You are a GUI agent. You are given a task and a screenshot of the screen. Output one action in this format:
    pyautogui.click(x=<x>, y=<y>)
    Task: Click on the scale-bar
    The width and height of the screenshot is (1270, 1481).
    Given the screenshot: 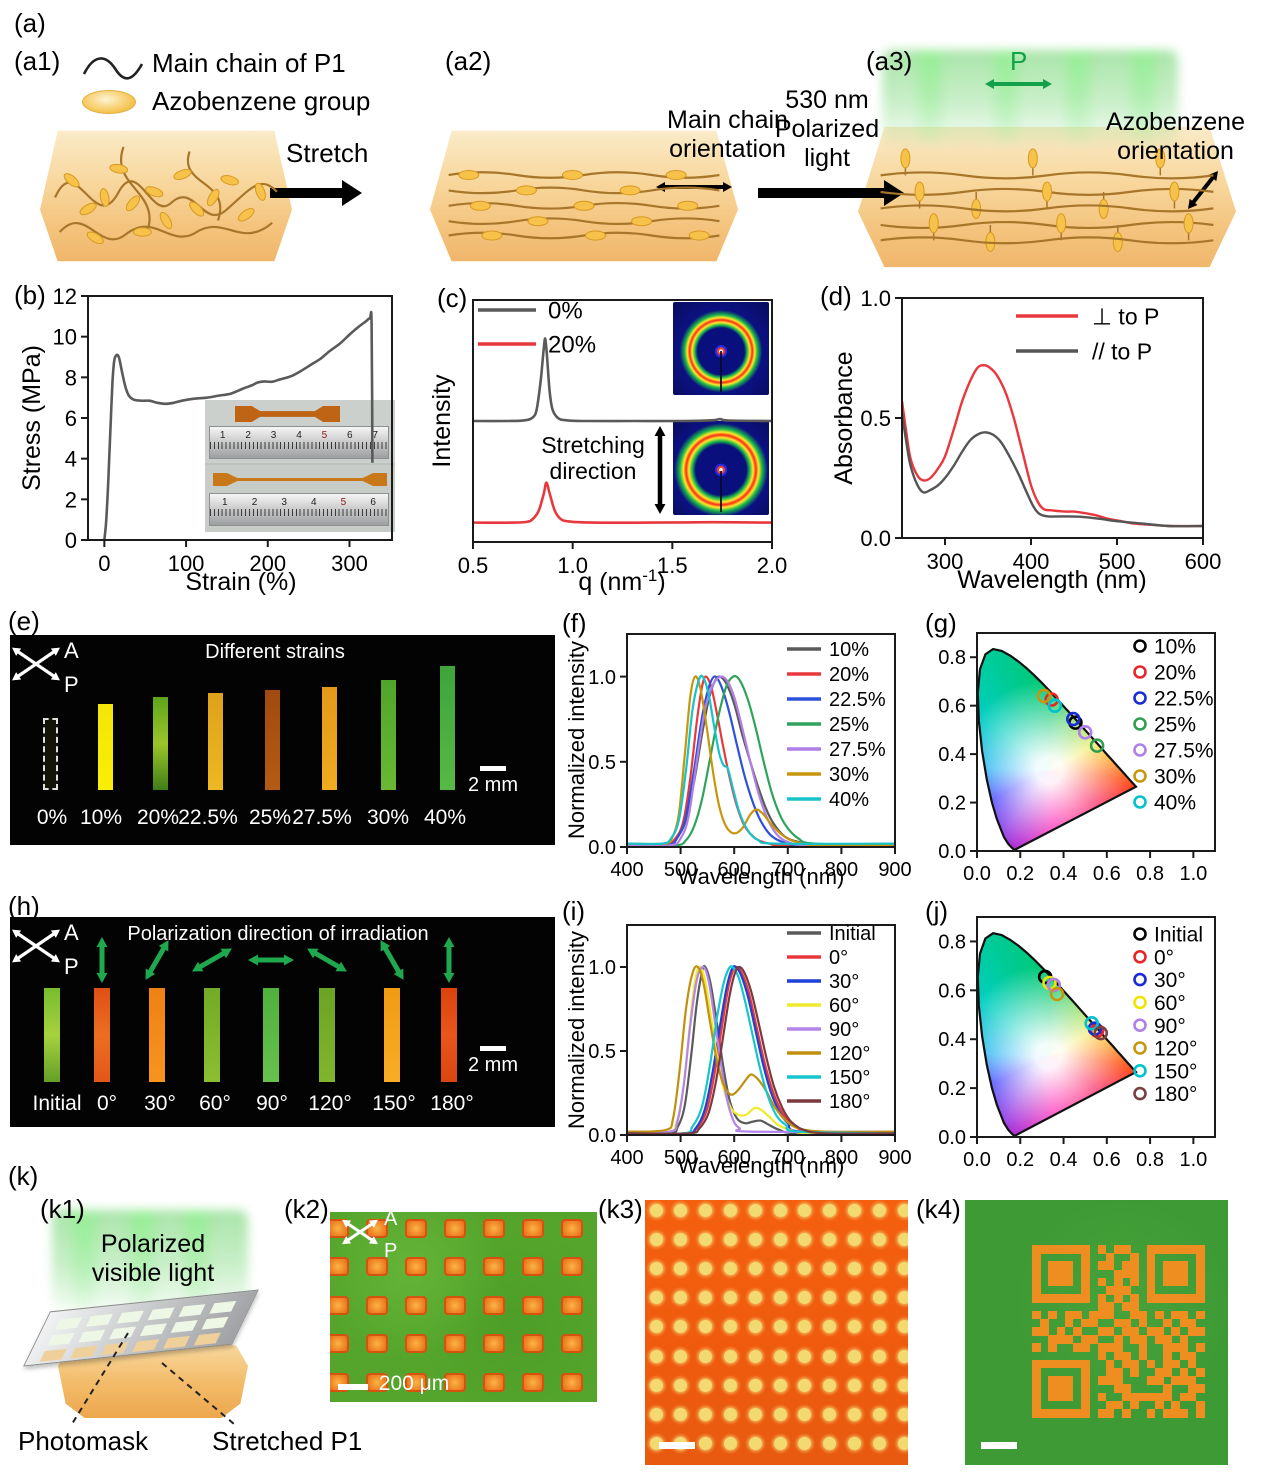 What is the action you would take?
    pyautogui.click(x=677, y=1445)
    